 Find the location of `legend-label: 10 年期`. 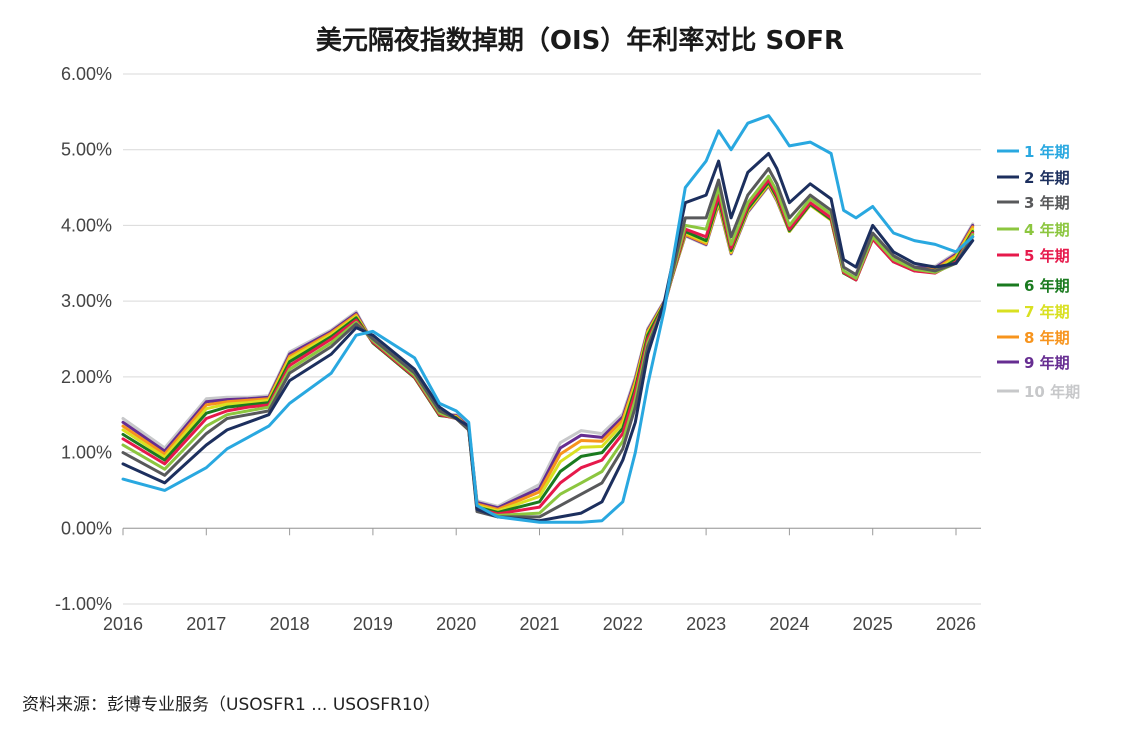

legend-label: 10 年期 is located at coordinates (1052, 392).